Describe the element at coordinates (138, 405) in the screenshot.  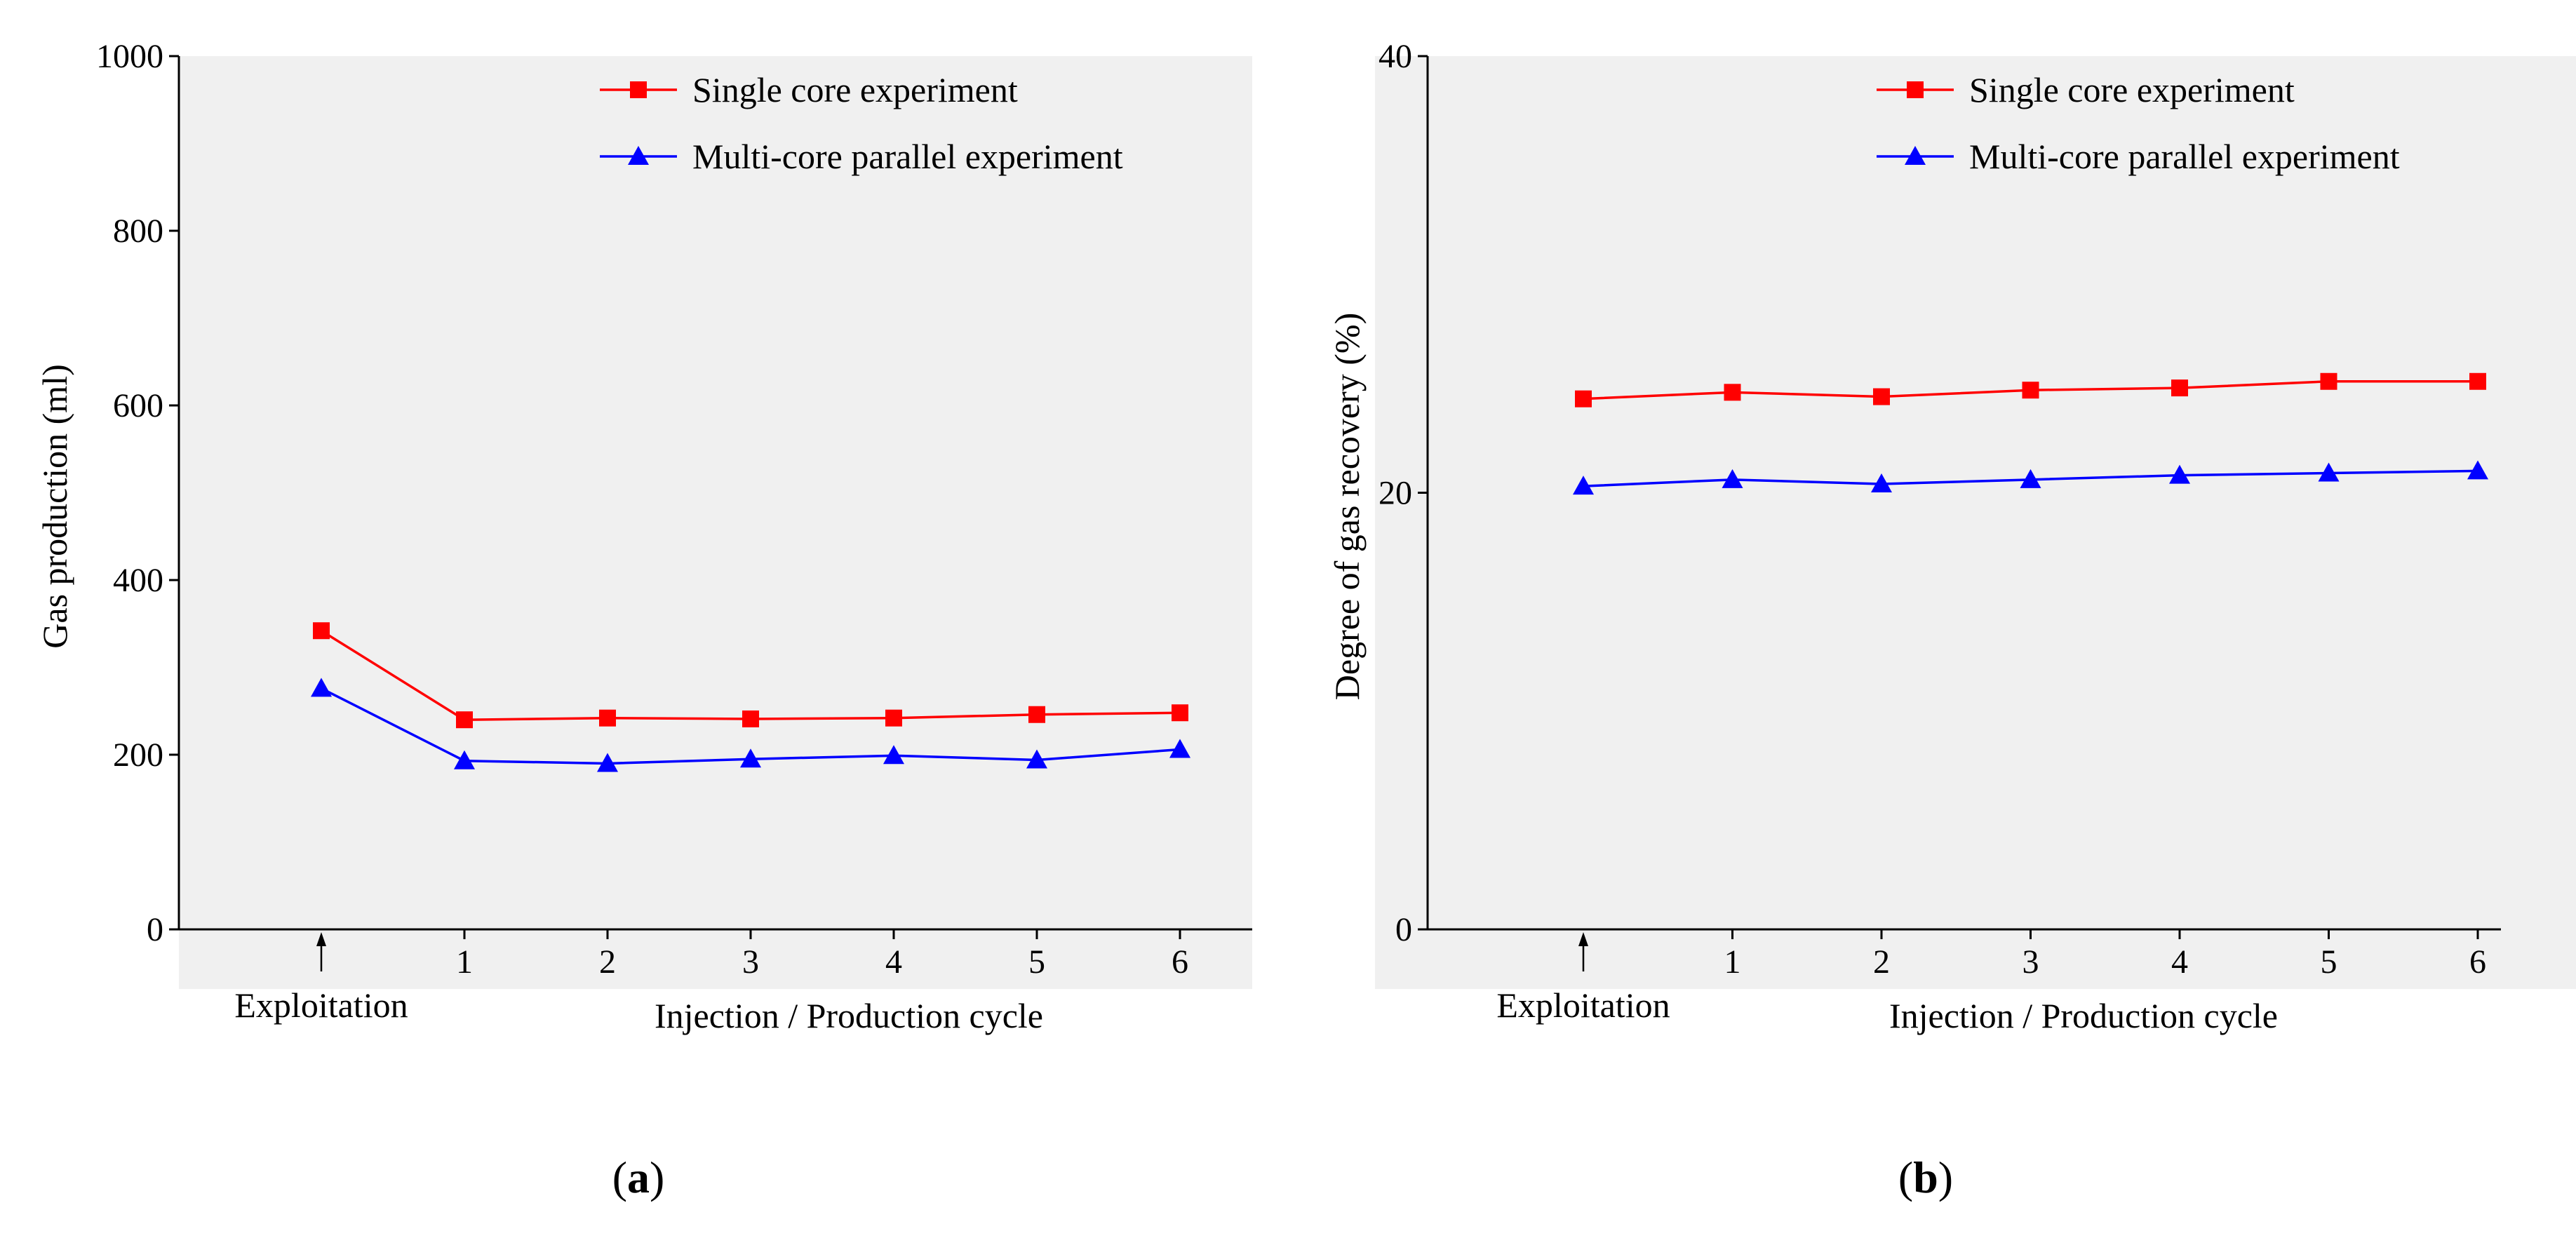
I see `y-tick-label: 600` at that location.